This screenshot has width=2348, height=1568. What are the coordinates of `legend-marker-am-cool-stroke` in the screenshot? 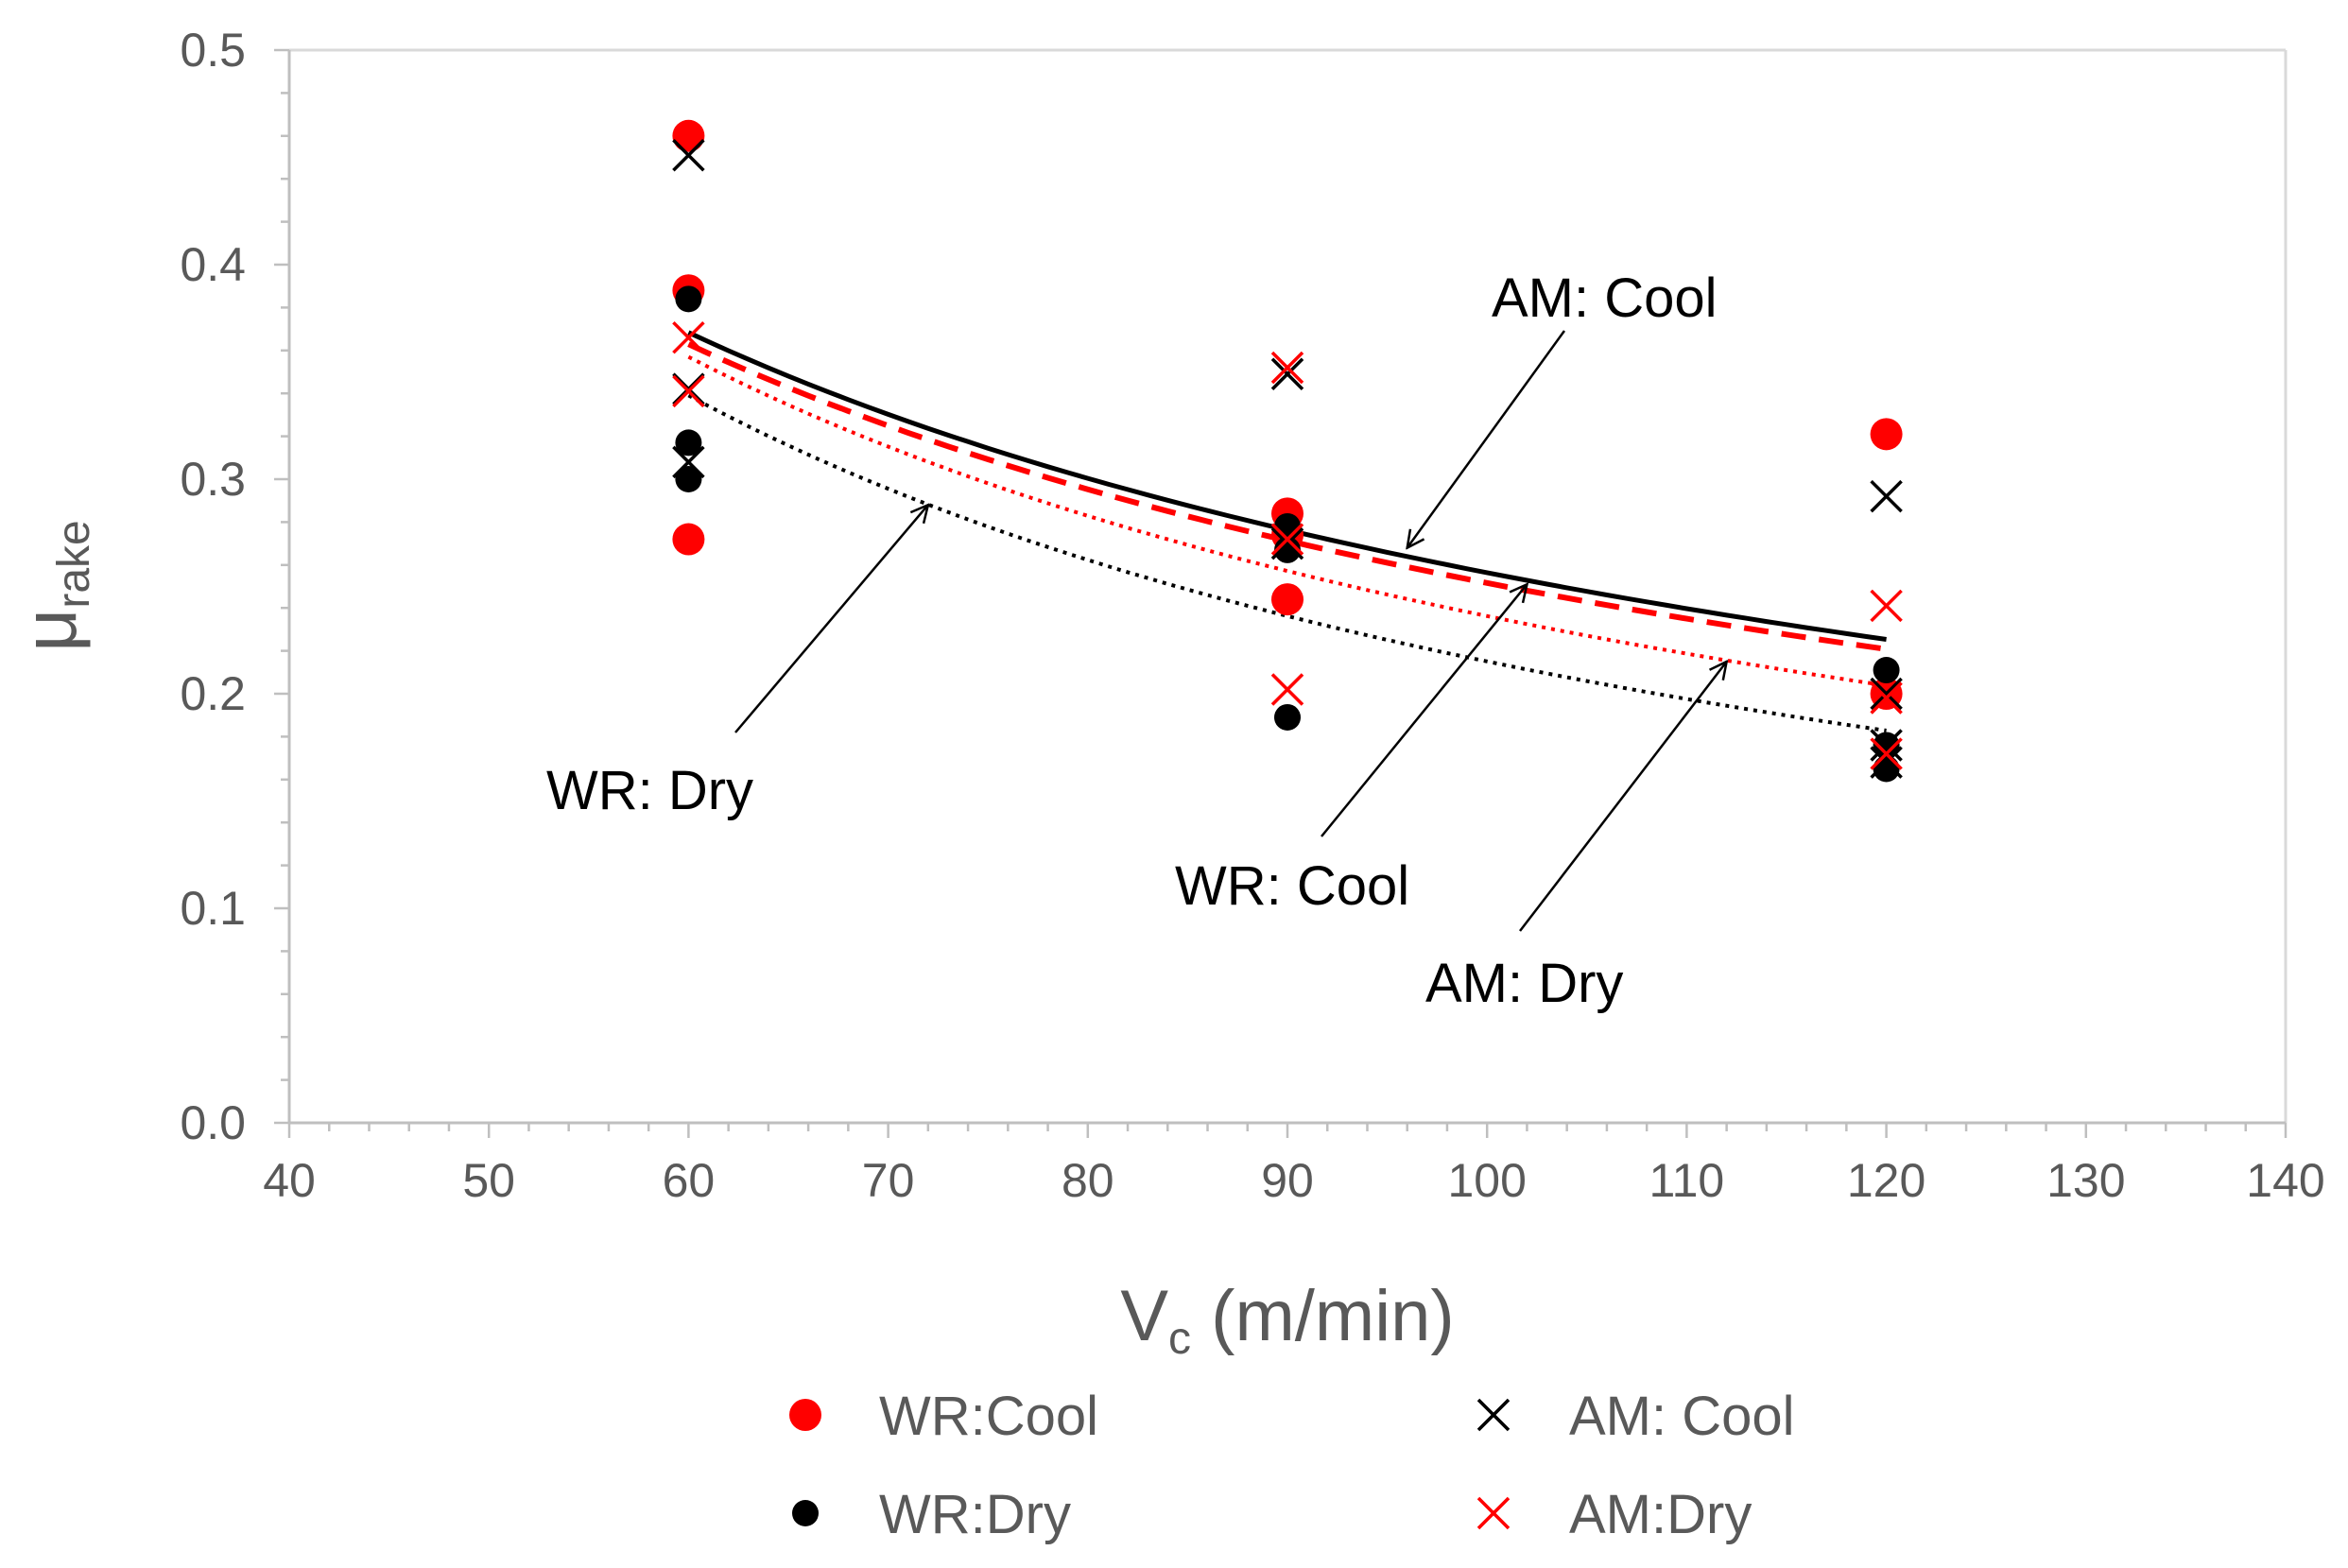 It's located at (1493, 1415).